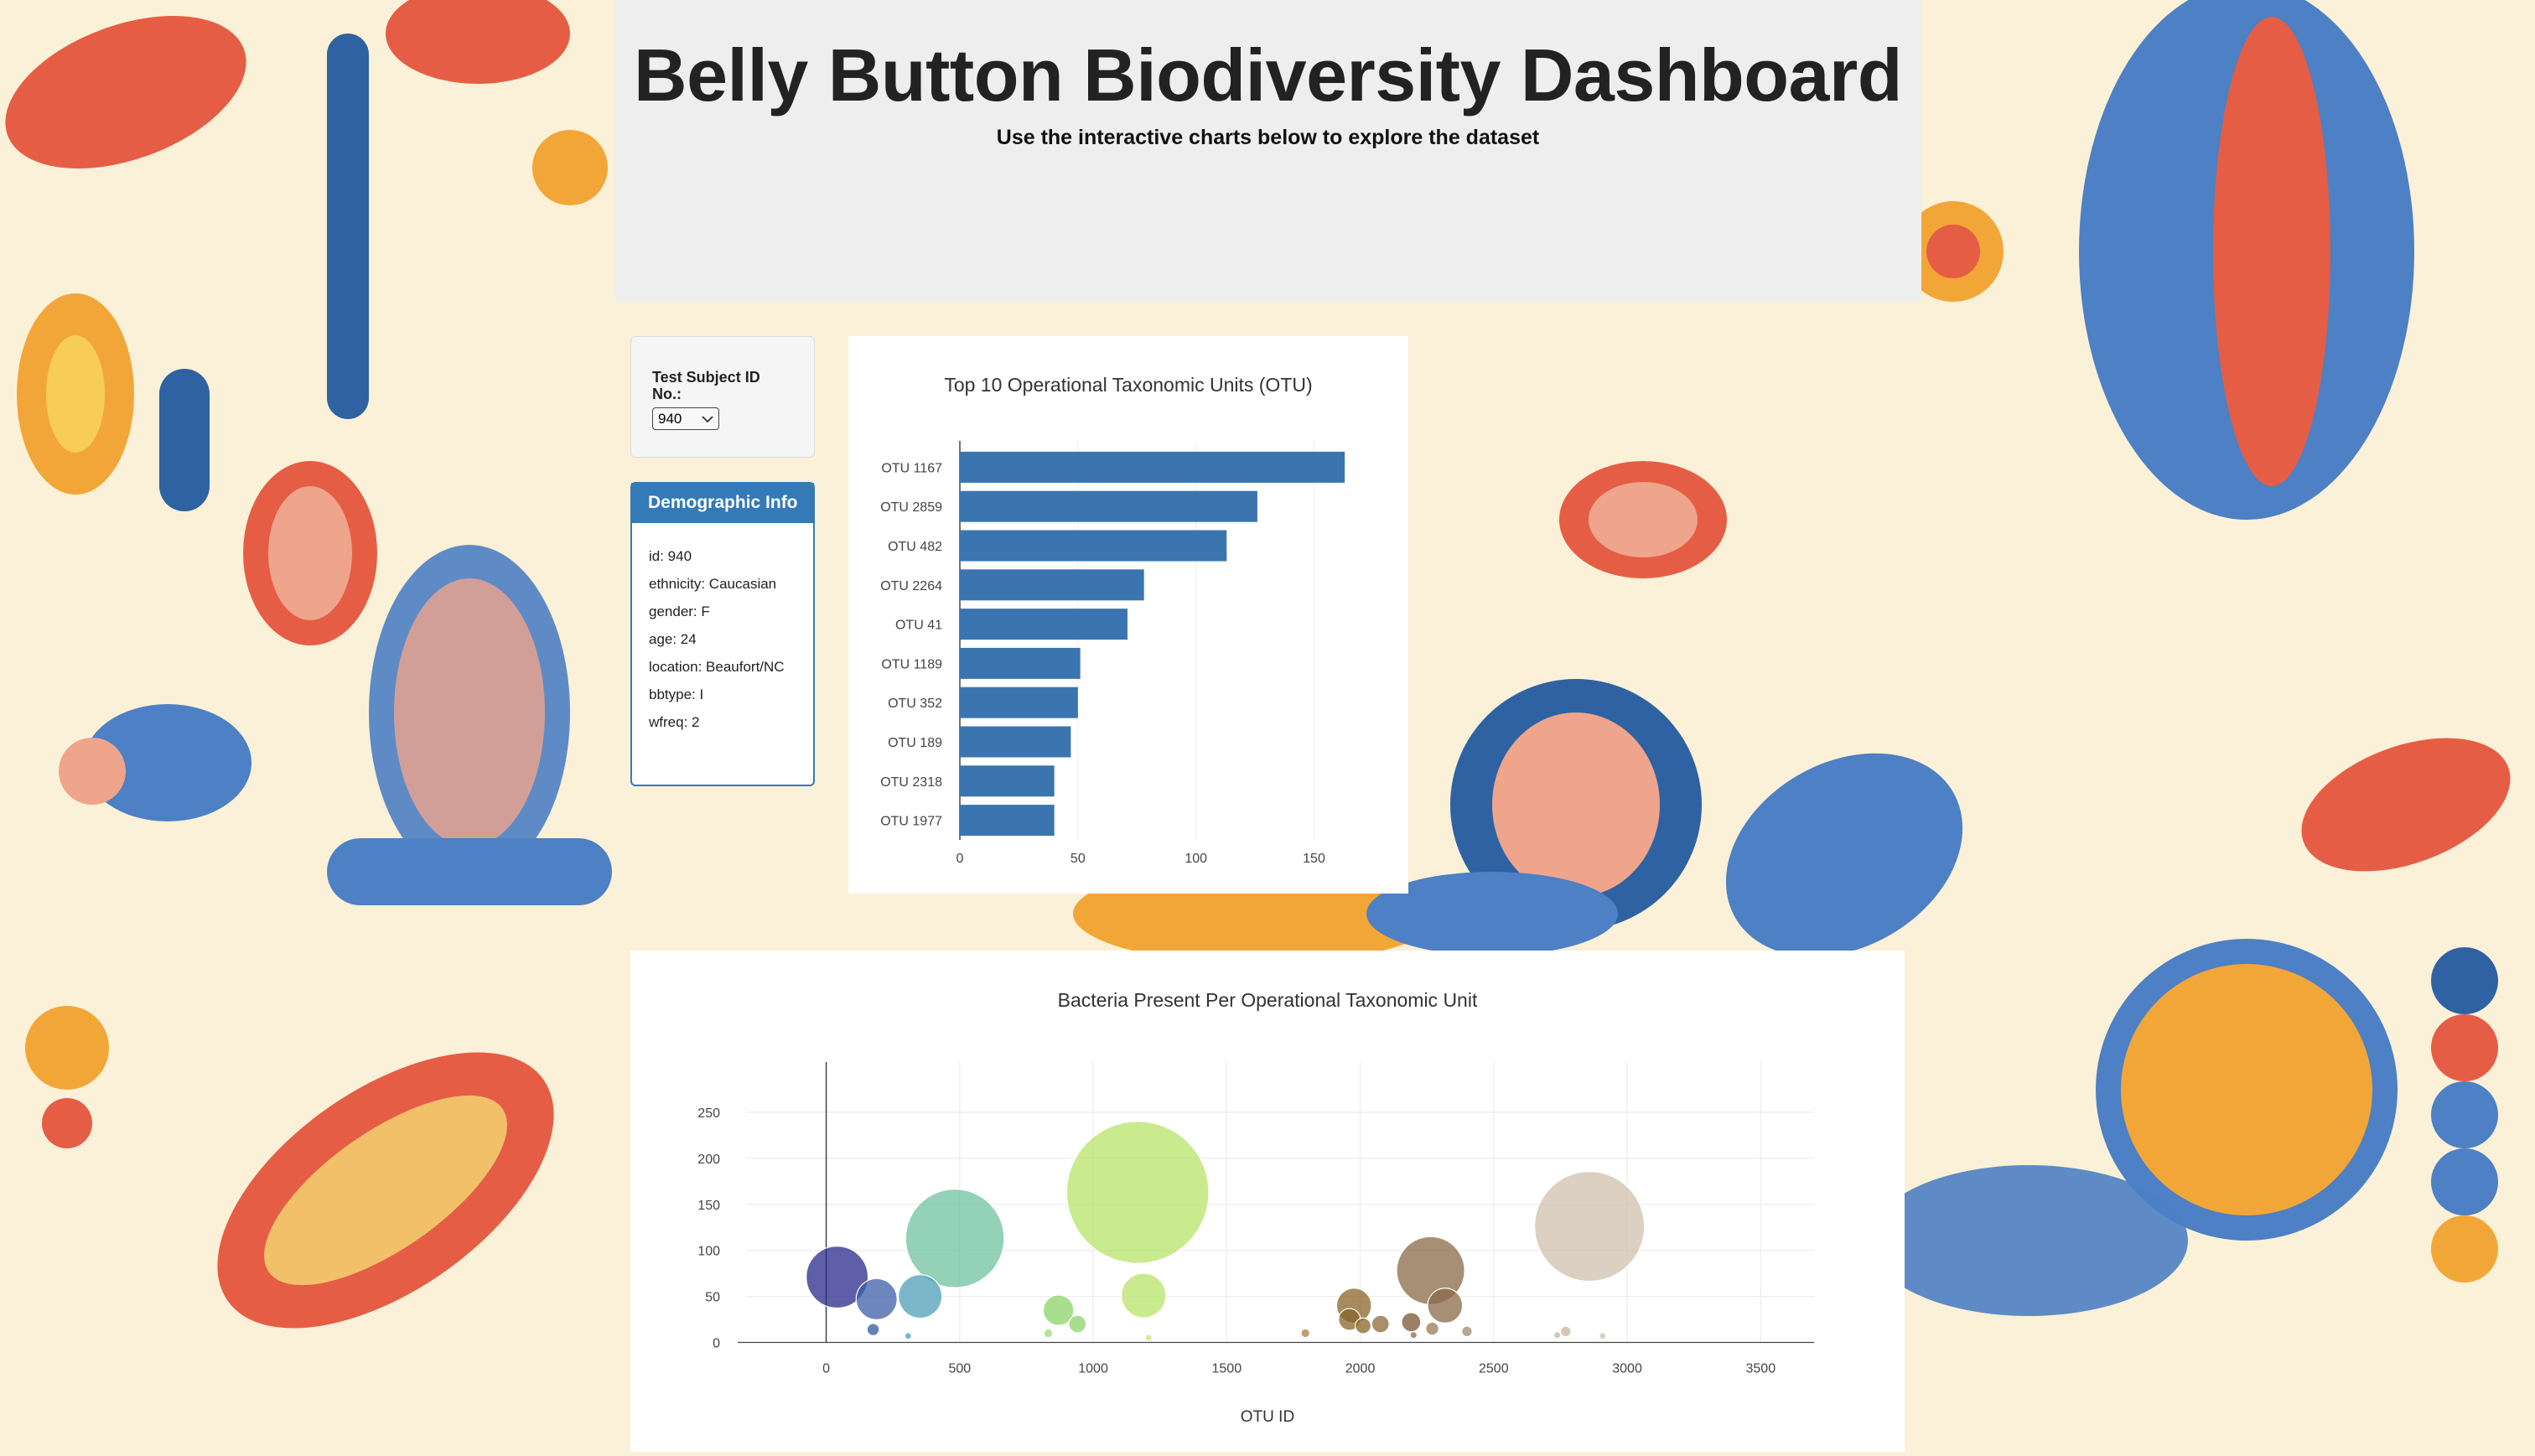  Describe the element at coordinates (1007, 821) in the screenshot. I see `bar-otu-1977` at that location.